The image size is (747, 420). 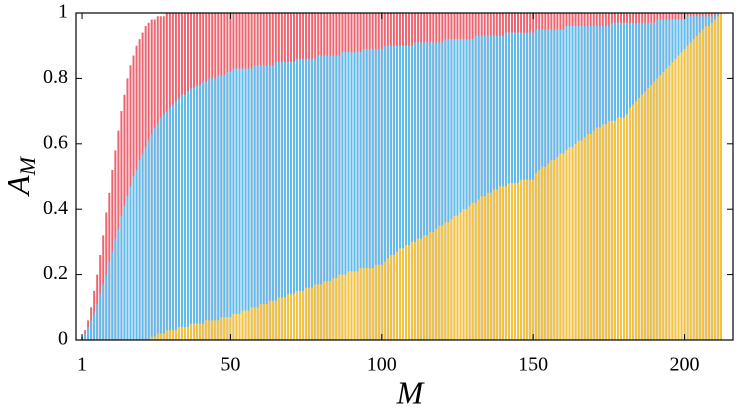 I want to click on y-tick-label: 0.4, so click(x=55, y=208).